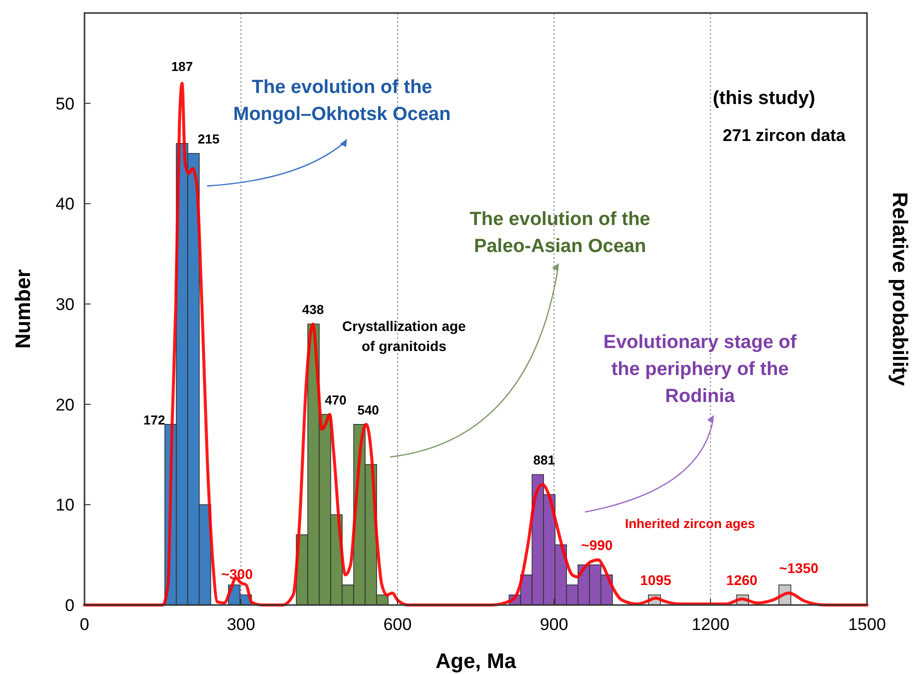  I want to click on annotation: 1260, so click(742, 580).